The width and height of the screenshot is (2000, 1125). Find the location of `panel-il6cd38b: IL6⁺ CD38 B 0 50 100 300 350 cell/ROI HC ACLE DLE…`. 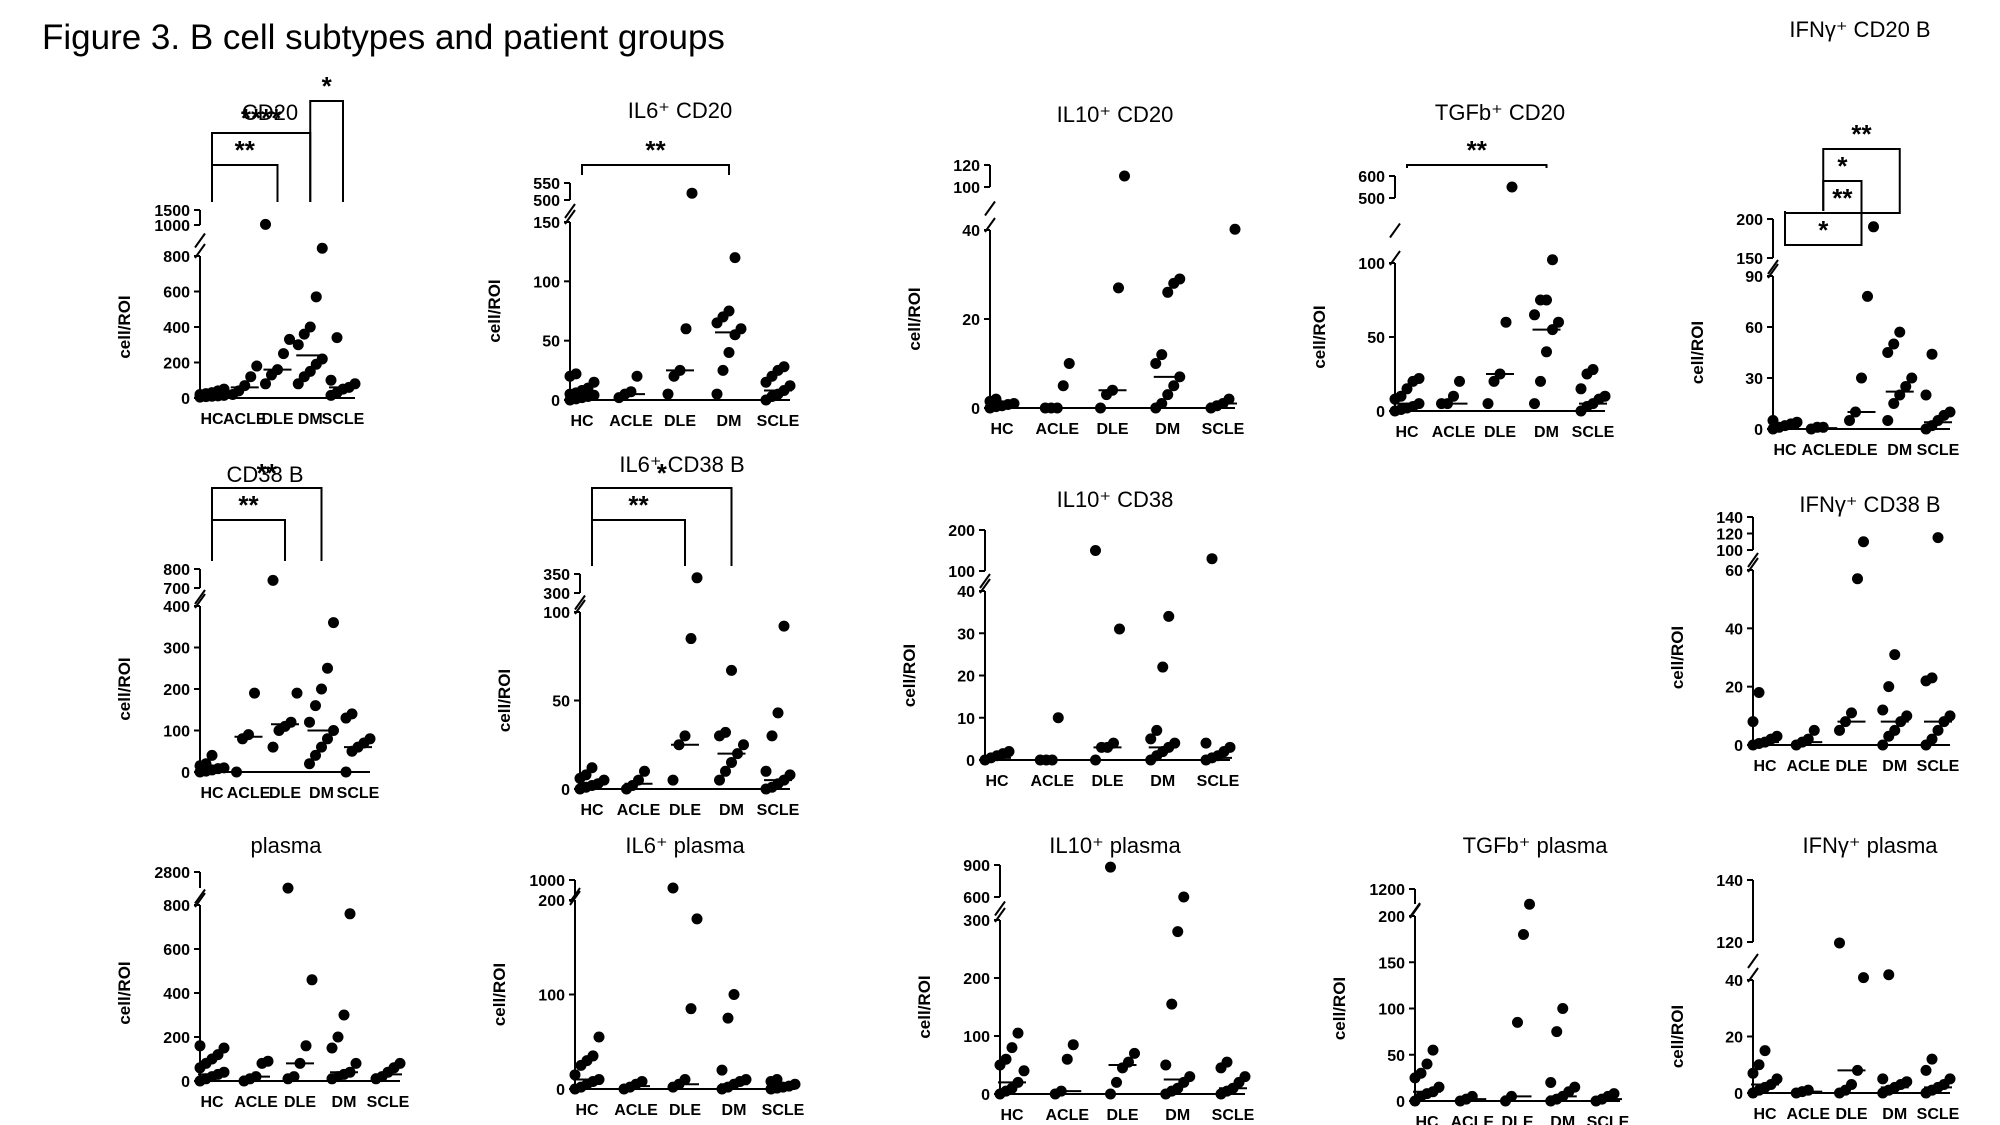

panel-il6cd38b: IL6⁺ CD38 B 0 50 100 300 350 cell/ROI HC ACLE DLE… is located at coordinates (647, 635).